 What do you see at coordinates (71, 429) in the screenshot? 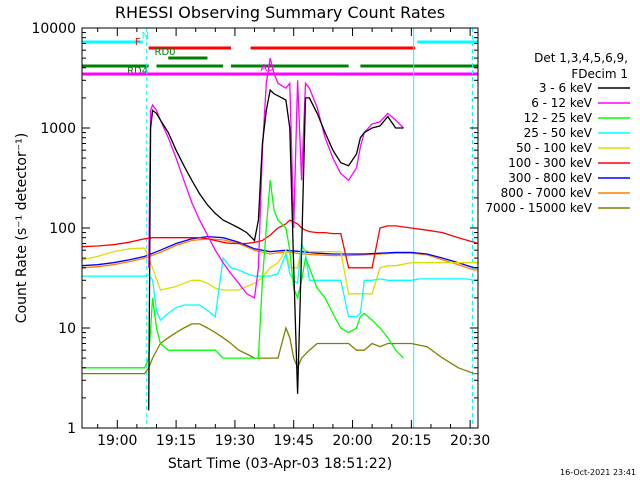
I see `y-tick-label: 1` at bounding box center [71, 429].